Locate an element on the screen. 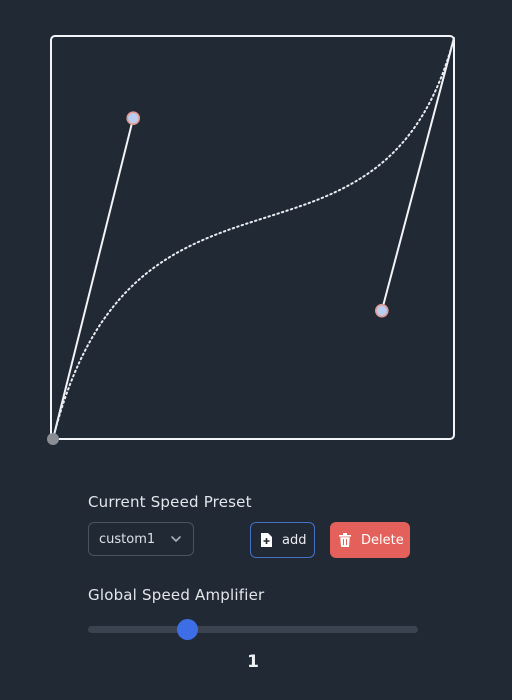  delete-preset-button: Delete is located at coordinates (370, 540).